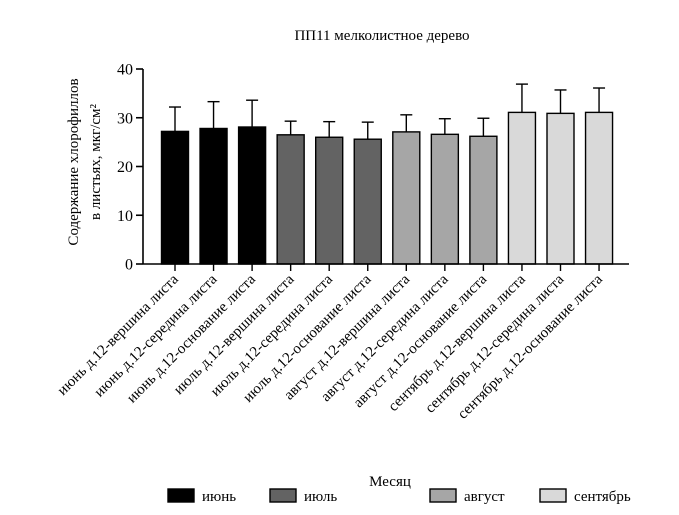 The width and height of the screenshot is (679, 515). Describe the element at coordinates (125, 216) in the screenshot. I see `y-tick-label: 10` at that location.